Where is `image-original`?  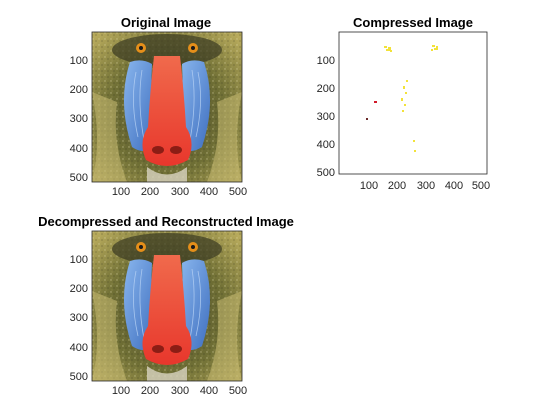 image-original is located at coordinates (167, 107).